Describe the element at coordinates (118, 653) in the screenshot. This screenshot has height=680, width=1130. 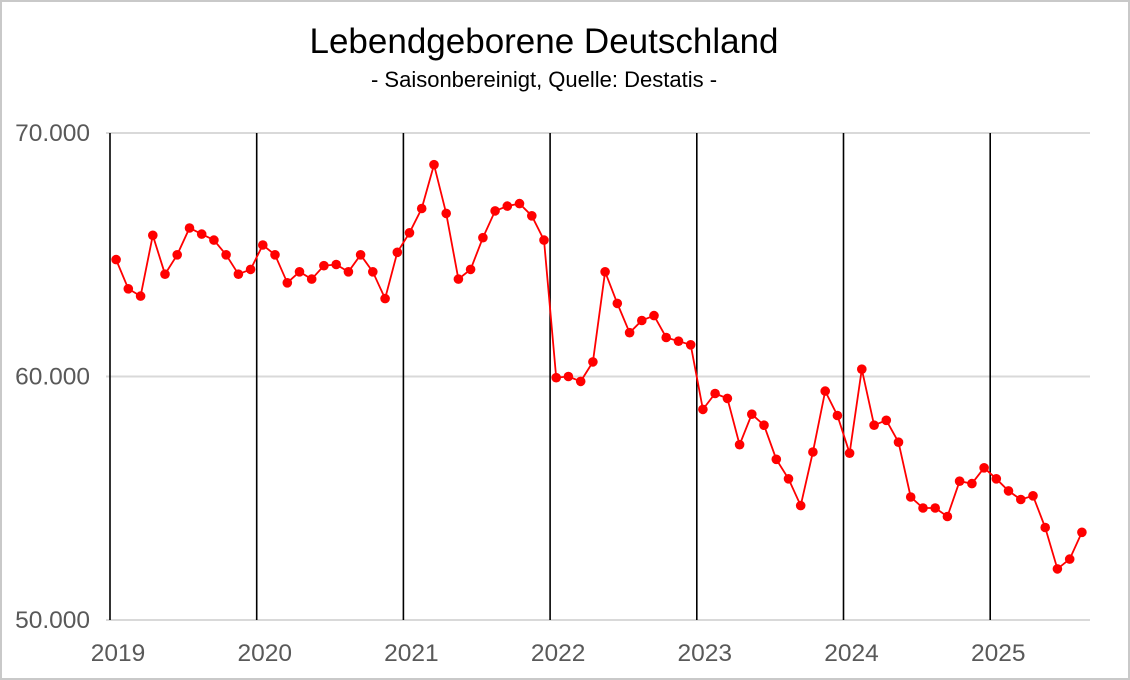
I see `x-axis-label: 2019` at that location.